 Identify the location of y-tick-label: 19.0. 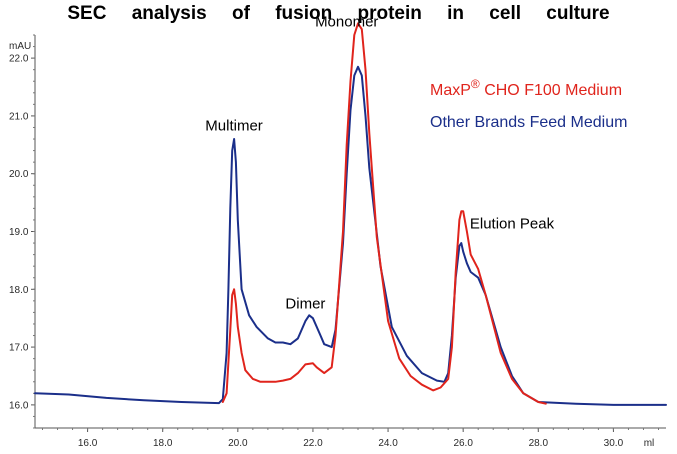
(19, 232).